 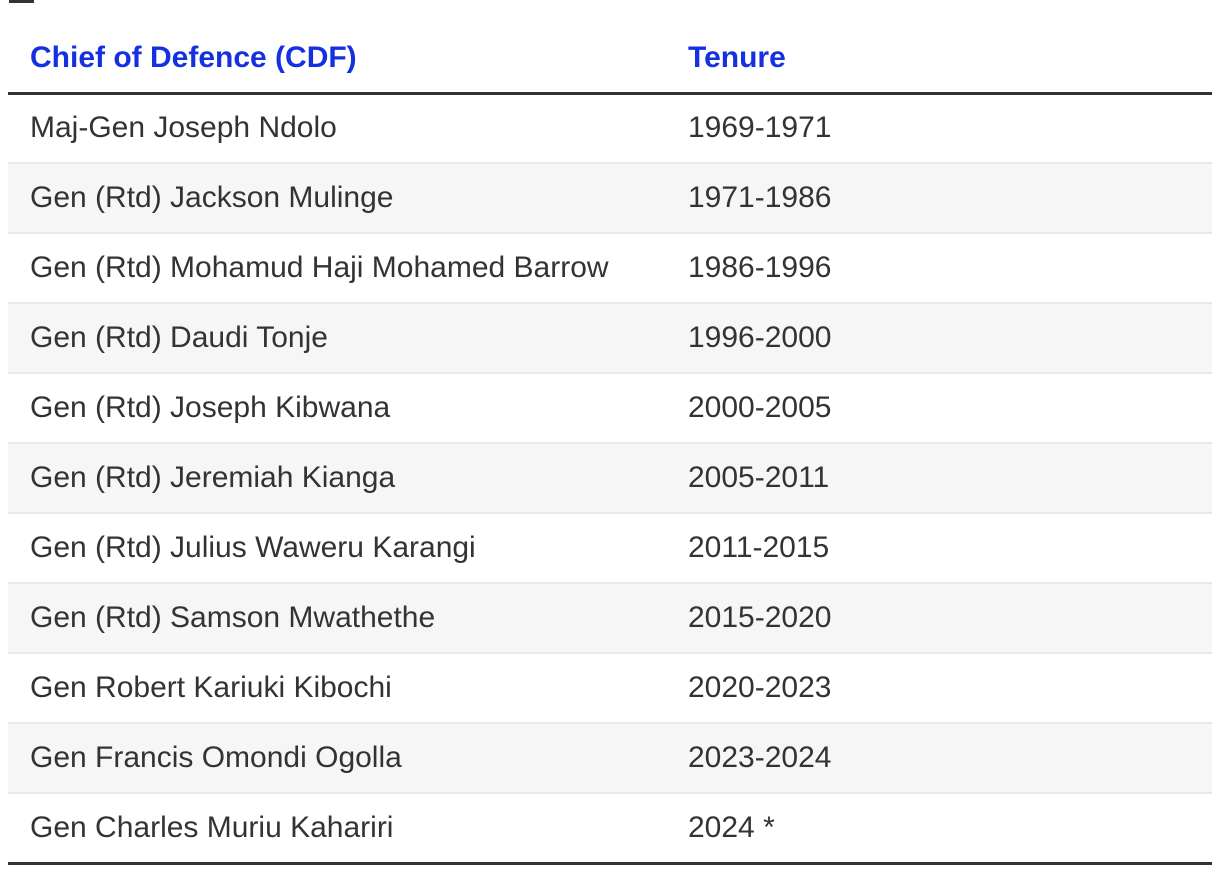 What do you see at coordinates (760, 197) in the screenshot?
I see `cell-tenure: 1971-1986` at bounding box center [760, 197].